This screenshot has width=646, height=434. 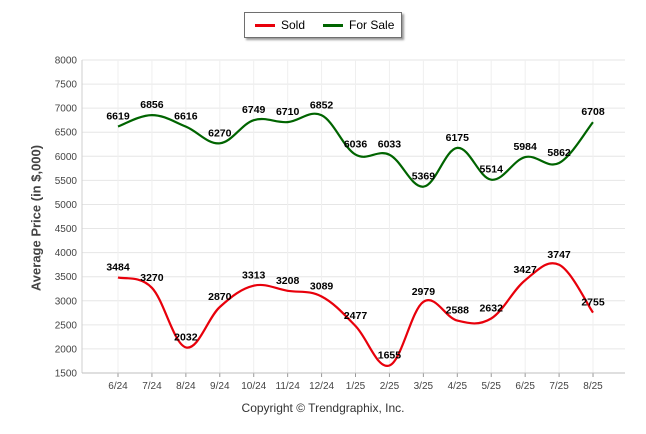 What do you see at coordinates (152, 278) in the screenshot?
I see `data-label-sold: 3270` at bounding box center [152, 278].